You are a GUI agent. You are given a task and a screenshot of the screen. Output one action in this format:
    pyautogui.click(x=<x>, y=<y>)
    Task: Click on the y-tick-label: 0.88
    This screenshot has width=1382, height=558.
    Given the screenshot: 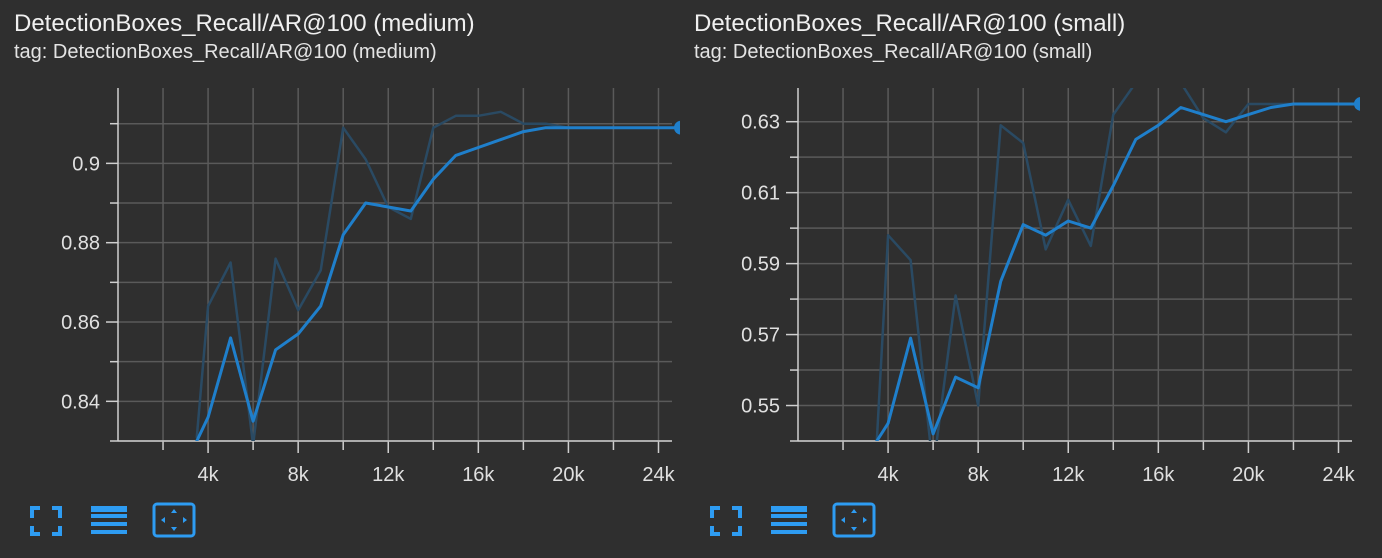 What is the action you would take?
    pyautogui.click(x=80, y=244)
    